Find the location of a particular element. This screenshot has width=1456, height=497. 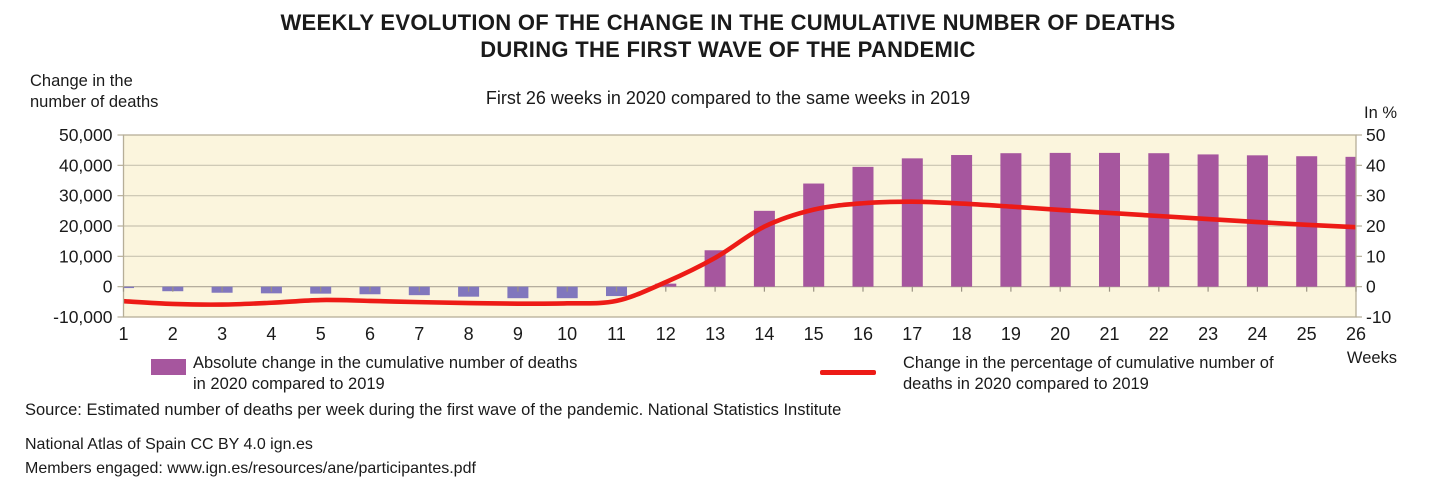

x-axis-tick-label: 20 is located at coordinates (1060, 334).